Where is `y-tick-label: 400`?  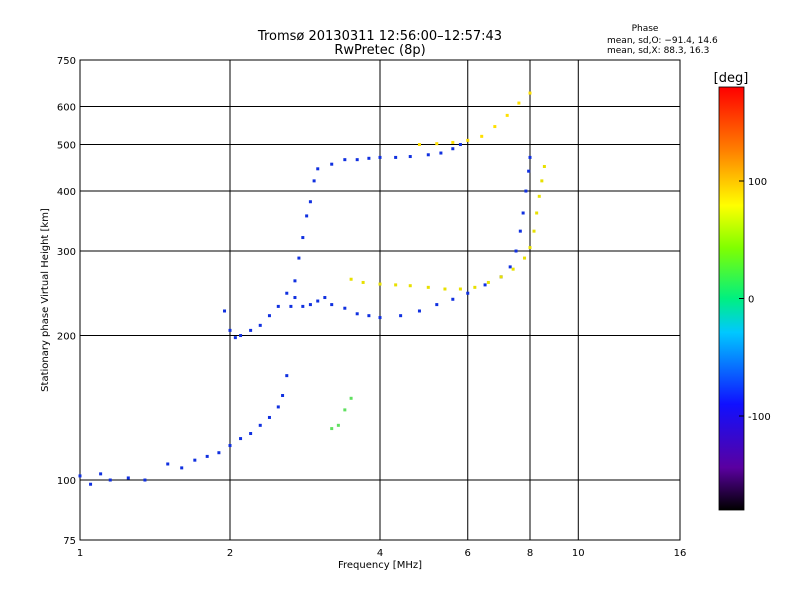 y-tick-label: 400 is located at coordinates (66, 192).